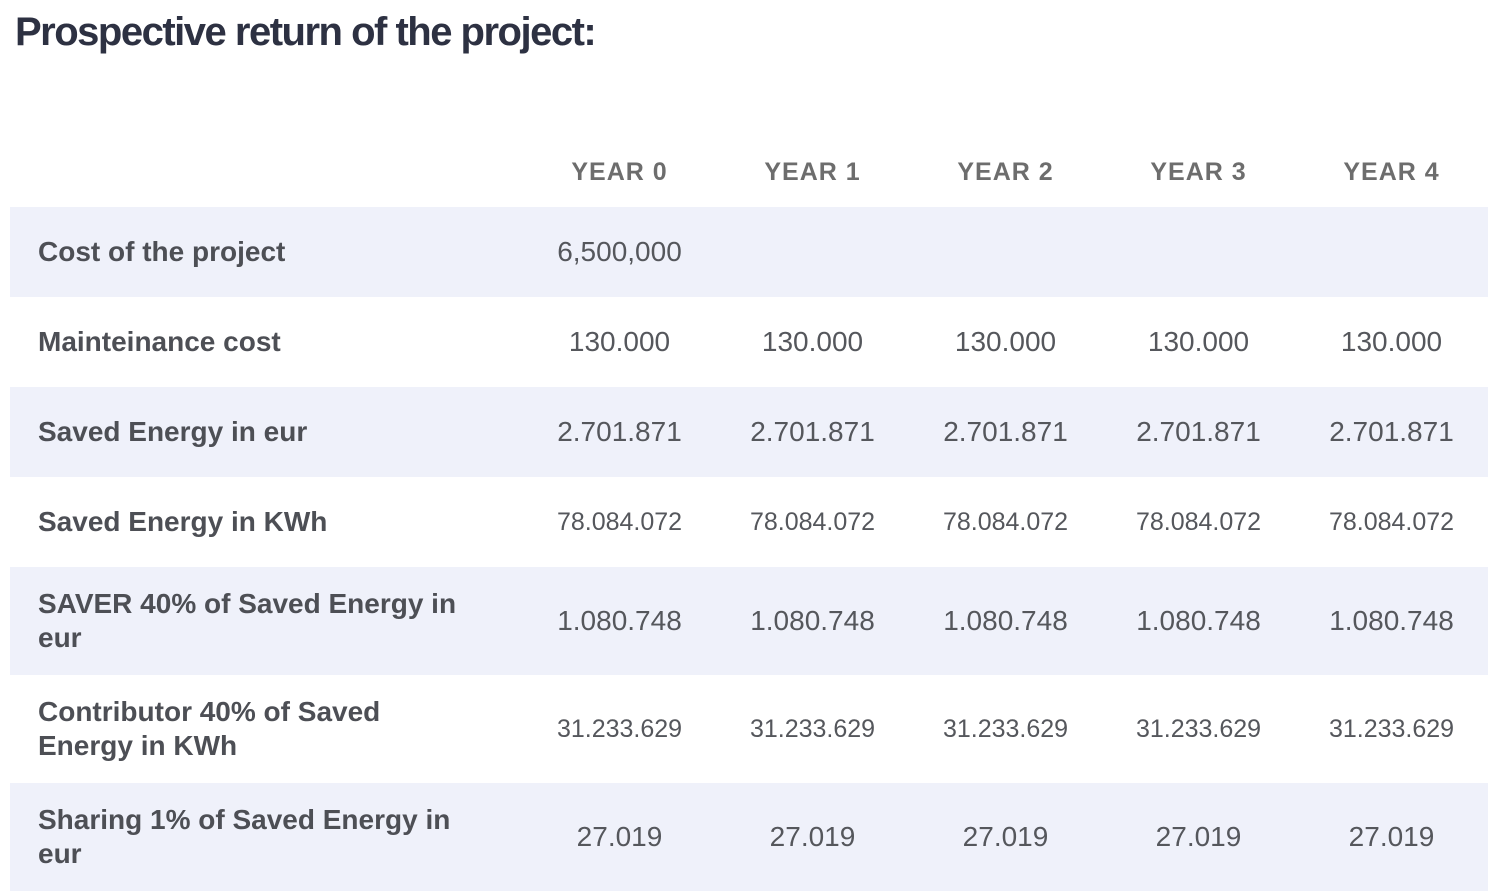  Describe the element at coordinates (1198, 171) in the screenshot. I see `column-header-year-3: YEAR 3` at that location.